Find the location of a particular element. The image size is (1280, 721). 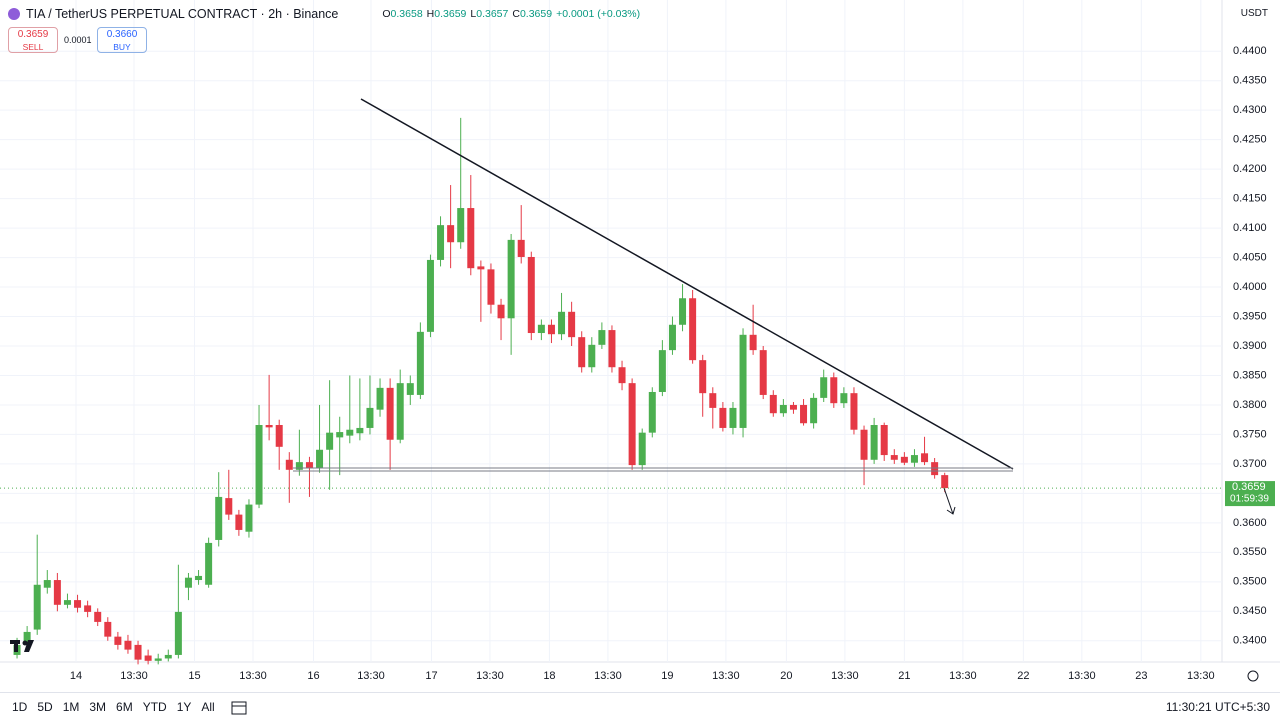

toolbar: 1D 5D 1M 3M 6M YTD 1Y All 11:30:21 UTC+5:30 is located at coordinates (640, 706).